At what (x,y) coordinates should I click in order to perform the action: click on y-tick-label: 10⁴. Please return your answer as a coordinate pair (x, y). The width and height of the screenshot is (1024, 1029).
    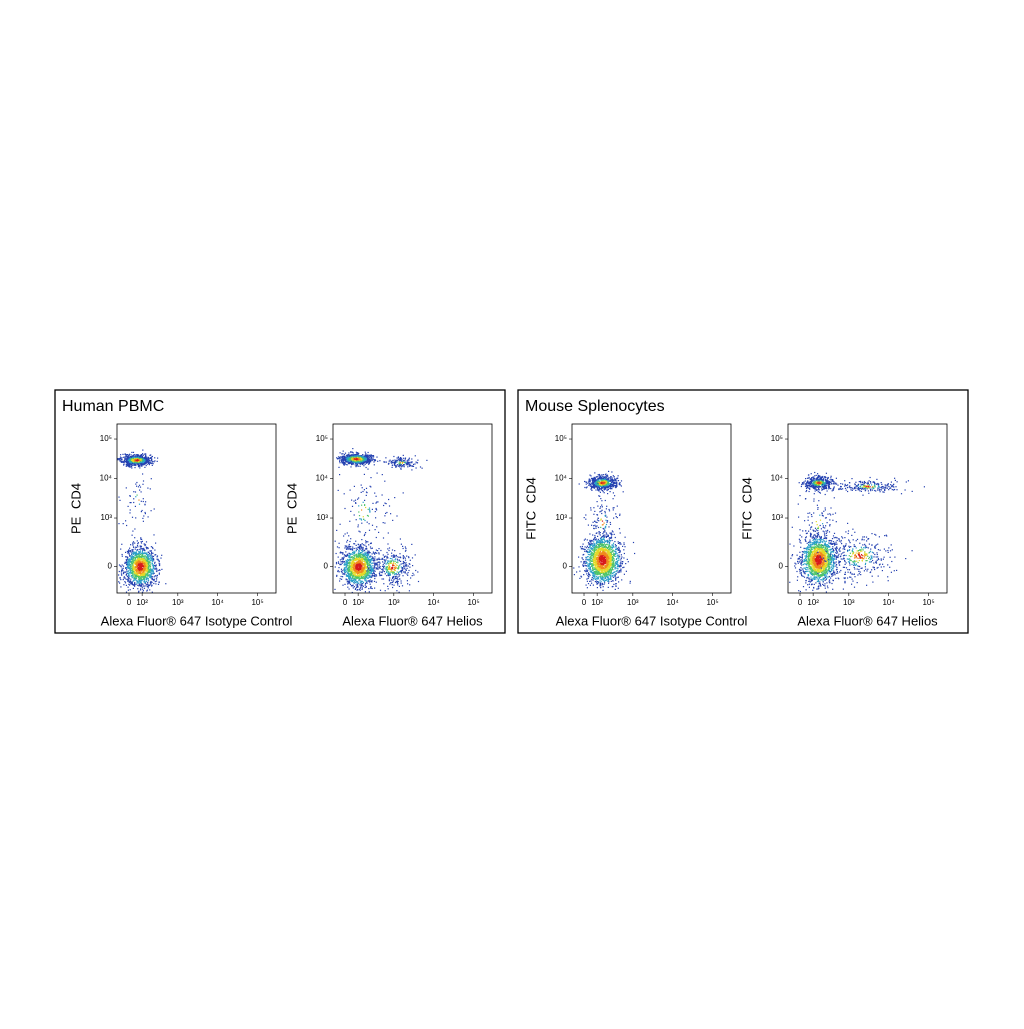
    Looking at the image, I should click on (106, 478).